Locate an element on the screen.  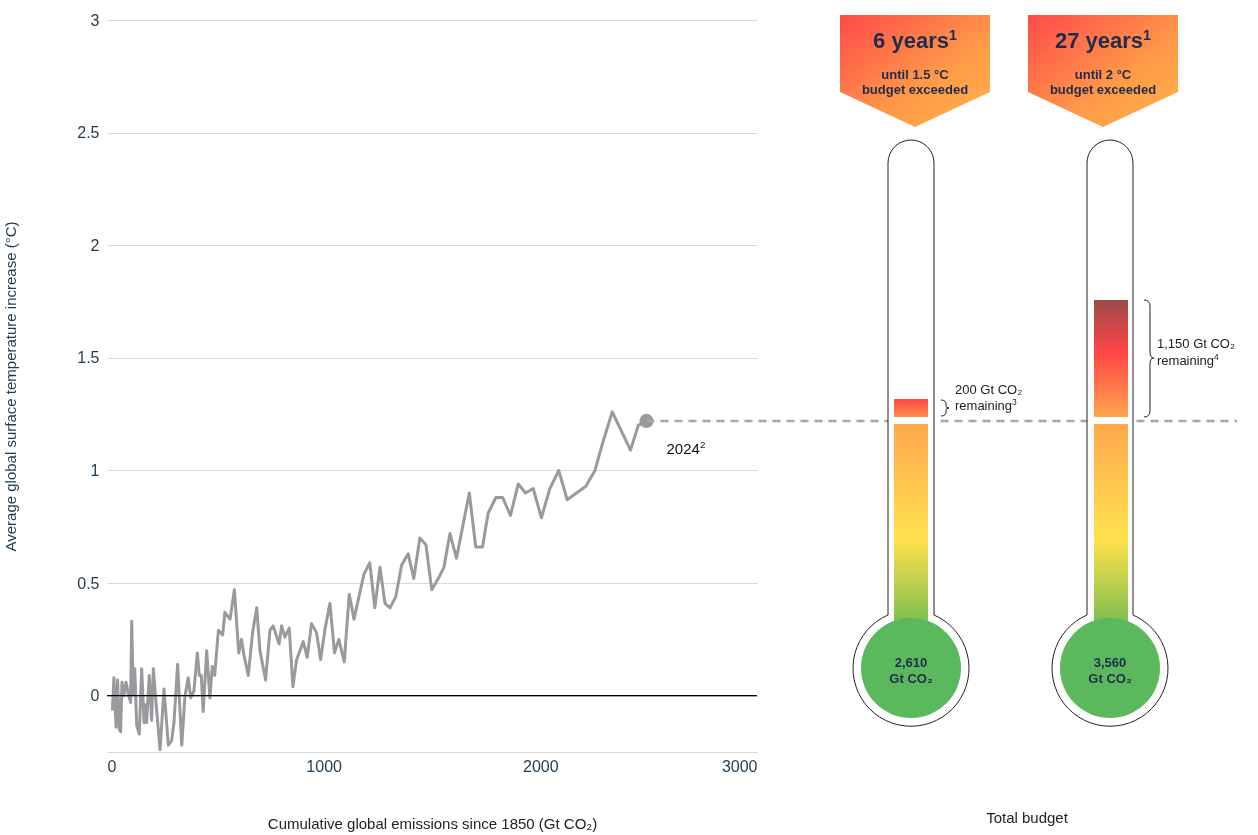
y-tick-label: 1.5 is located at coordinates (88, 358).